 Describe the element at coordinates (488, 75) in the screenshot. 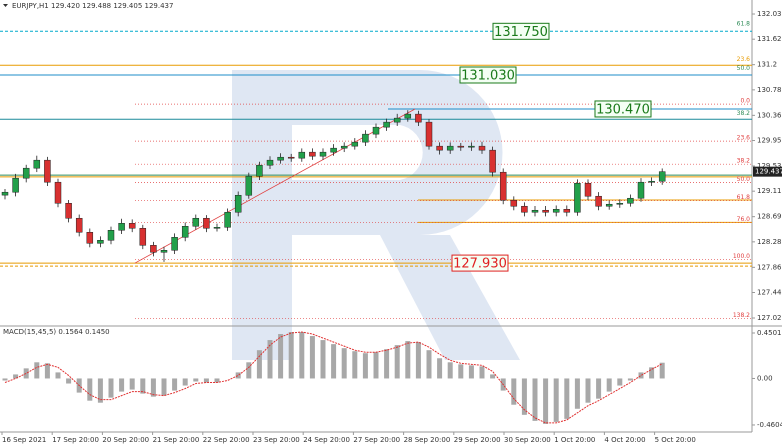

I see `price-box-label: 131.030` at that location.